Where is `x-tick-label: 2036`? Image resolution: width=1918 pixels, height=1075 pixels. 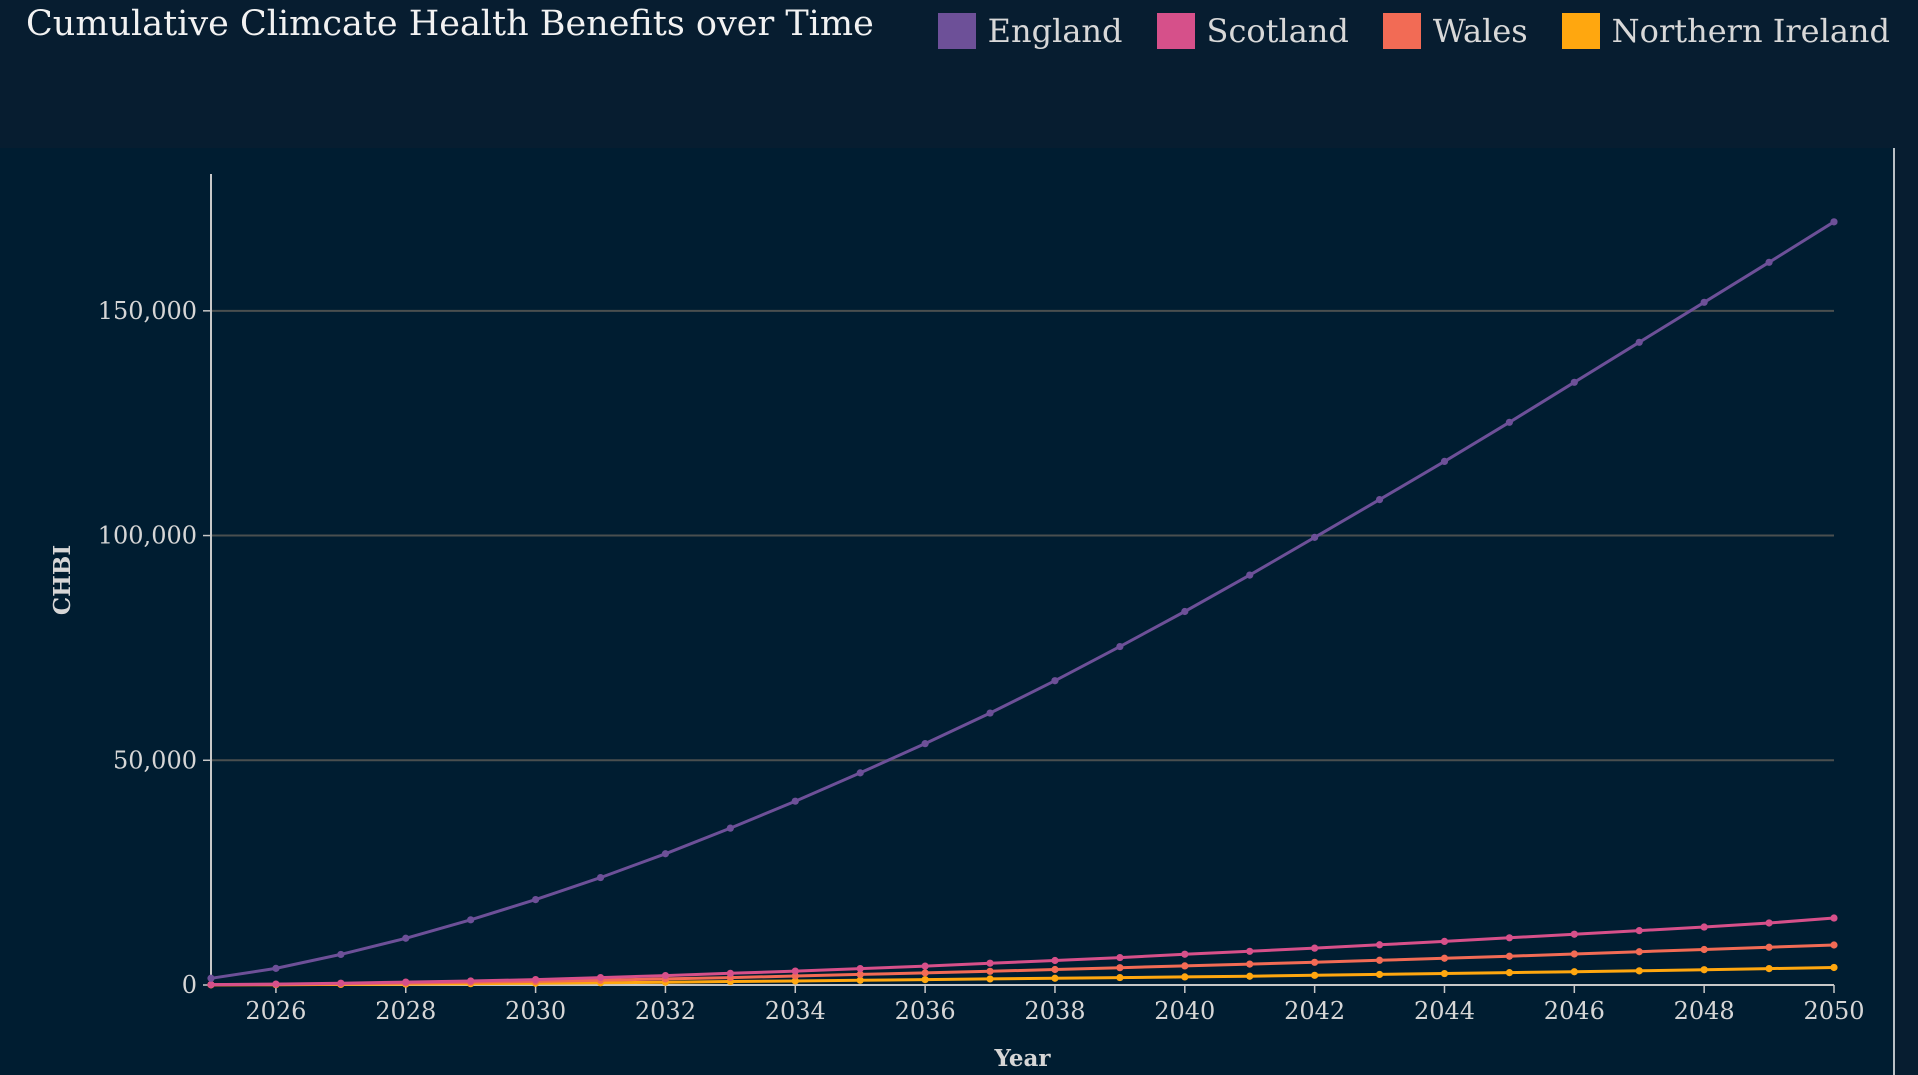
x-tick-label: 2036 is located at coordinates (925, 1011).